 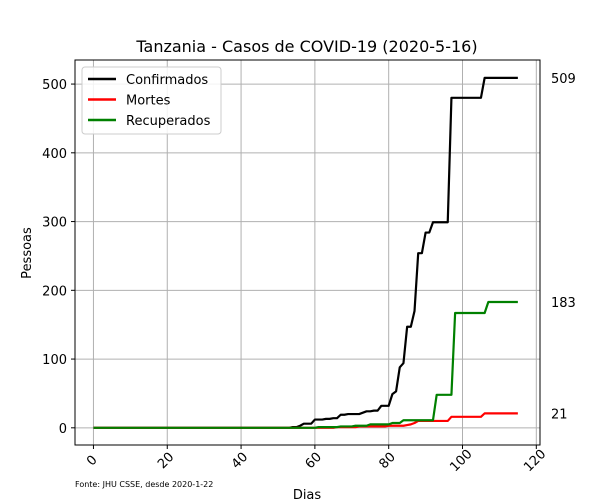 I want to click on x-tick-label: 40, so click(x=240, y=461).